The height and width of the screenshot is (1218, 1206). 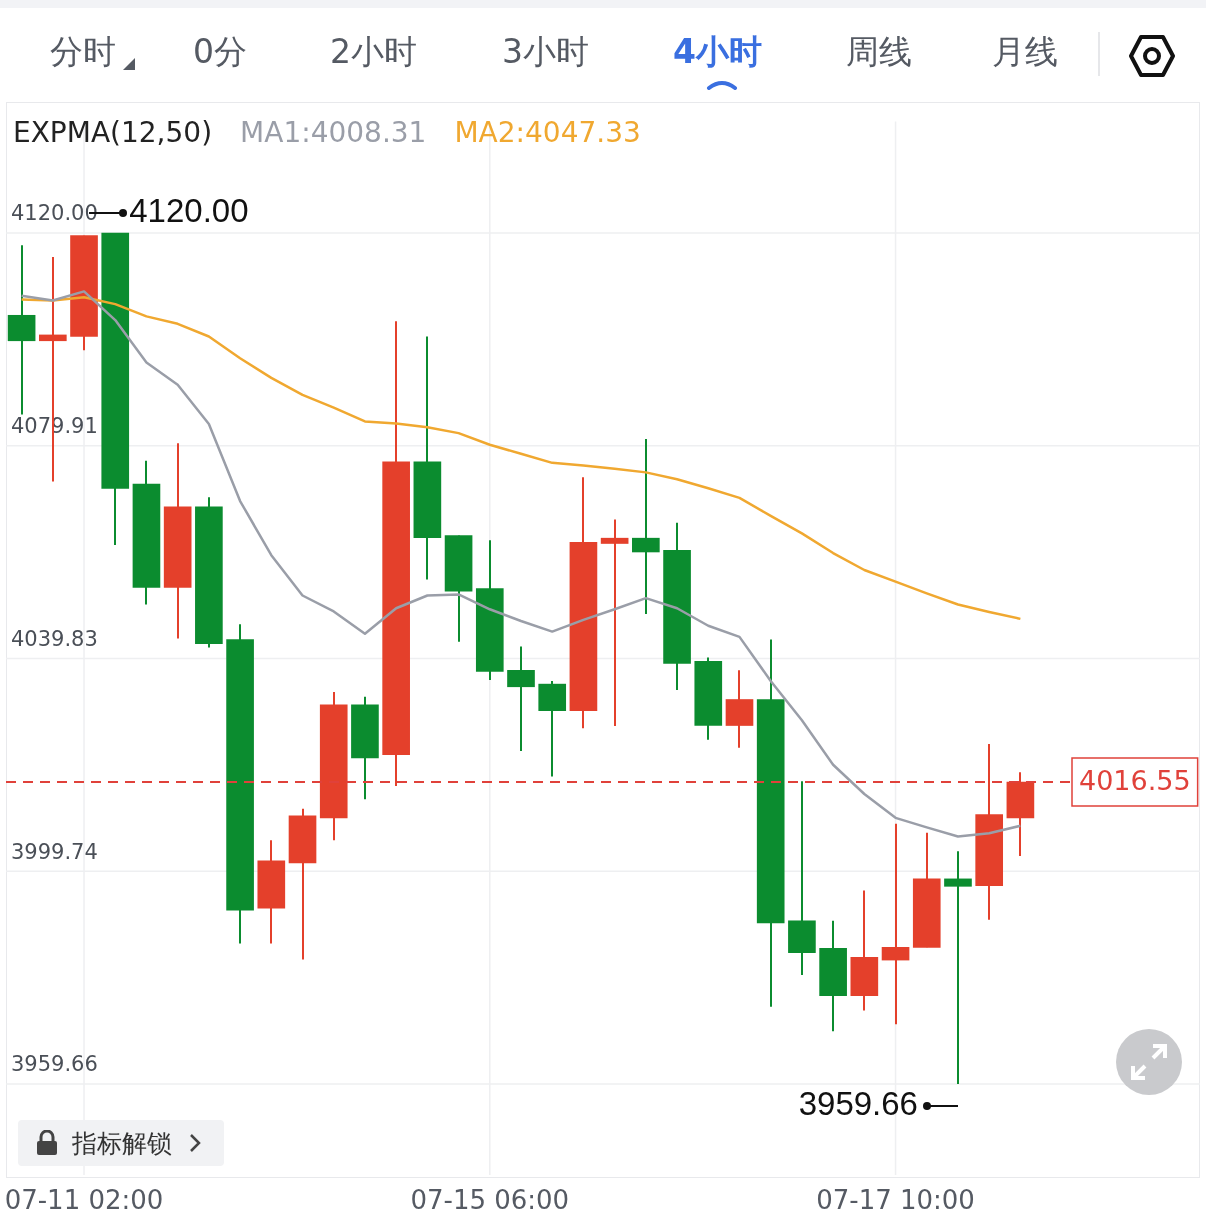 I want to click on text: 2小时, so click(x=373, y=52).